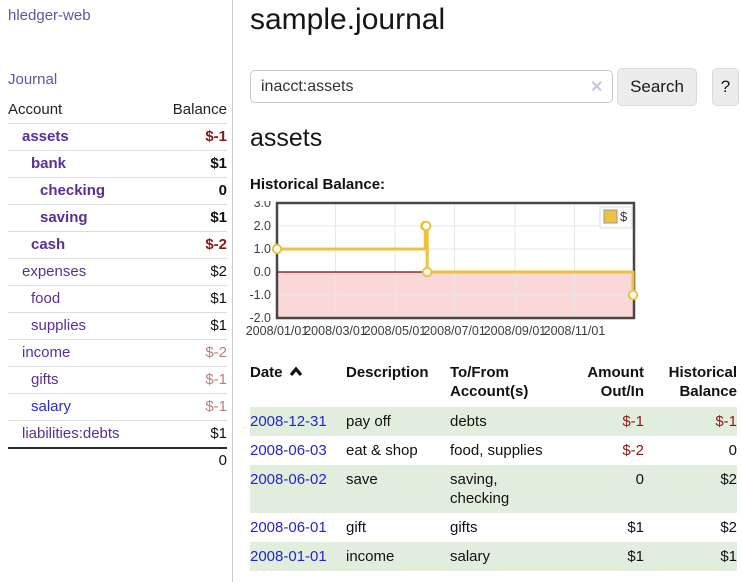 The width and height of the screenshot is (742, 582). What do you see at coordinates (515, 331) in the screenshot?
I see `svg-text: 2008/09/01` at bounding box center [515, 331].